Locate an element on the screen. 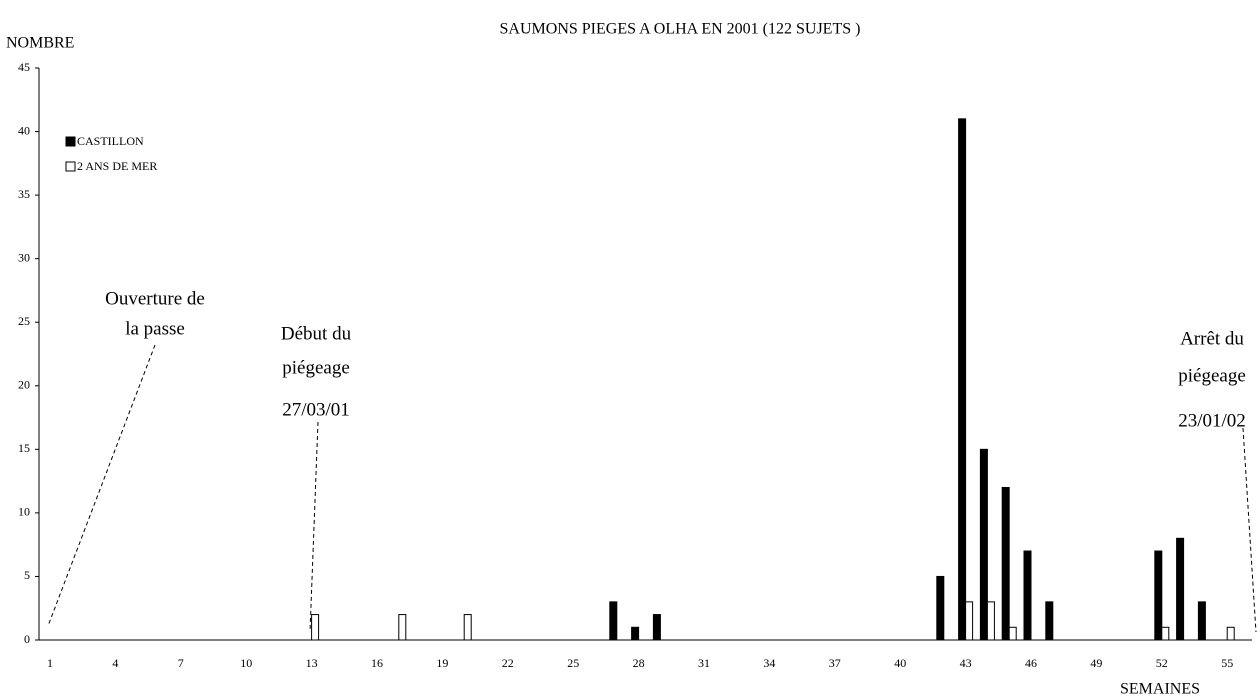  y-tick-label: 15 is located at coordinates (24, 448).